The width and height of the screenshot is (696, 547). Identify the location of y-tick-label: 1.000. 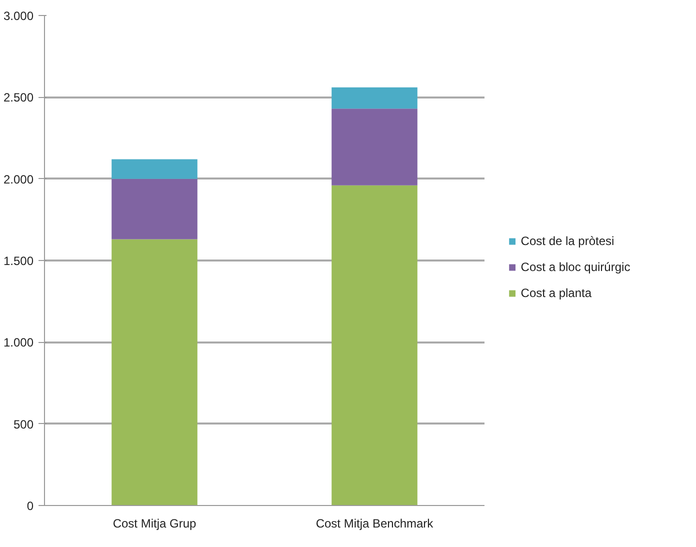
(18, 343).